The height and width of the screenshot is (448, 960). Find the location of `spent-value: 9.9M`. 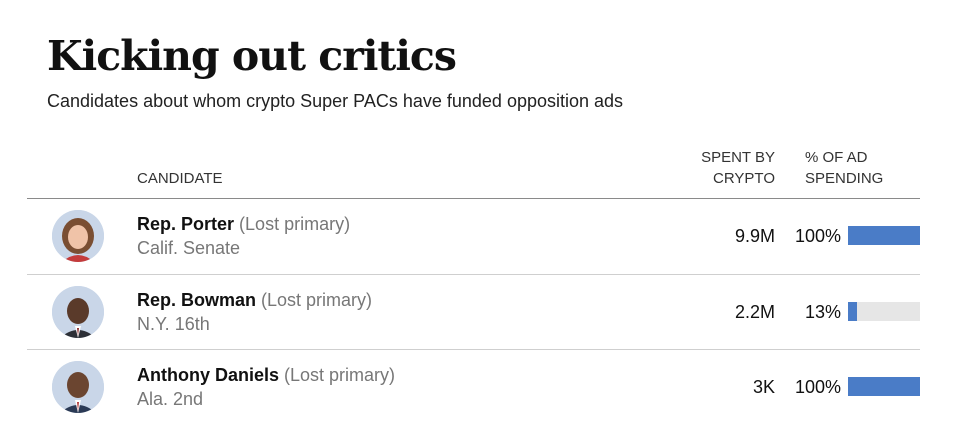

spent-value: 9.9M is located at coordinates (754, 236).